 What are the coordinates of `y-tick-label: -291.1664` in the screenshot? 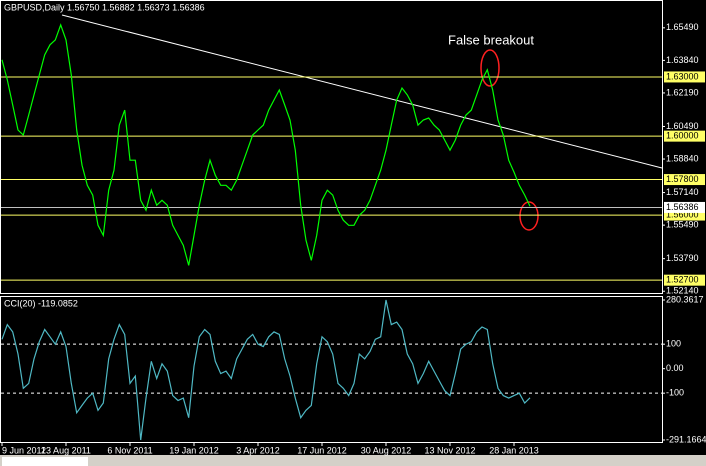 It's located at (686, 439).